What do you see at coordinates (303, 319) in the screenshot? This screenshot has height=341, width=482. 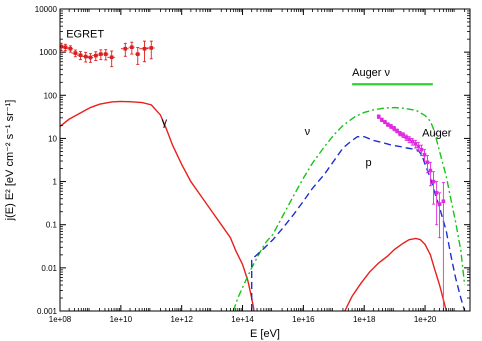 I see `x-tick-label: 1e+16` at bounding box center [303, 319].